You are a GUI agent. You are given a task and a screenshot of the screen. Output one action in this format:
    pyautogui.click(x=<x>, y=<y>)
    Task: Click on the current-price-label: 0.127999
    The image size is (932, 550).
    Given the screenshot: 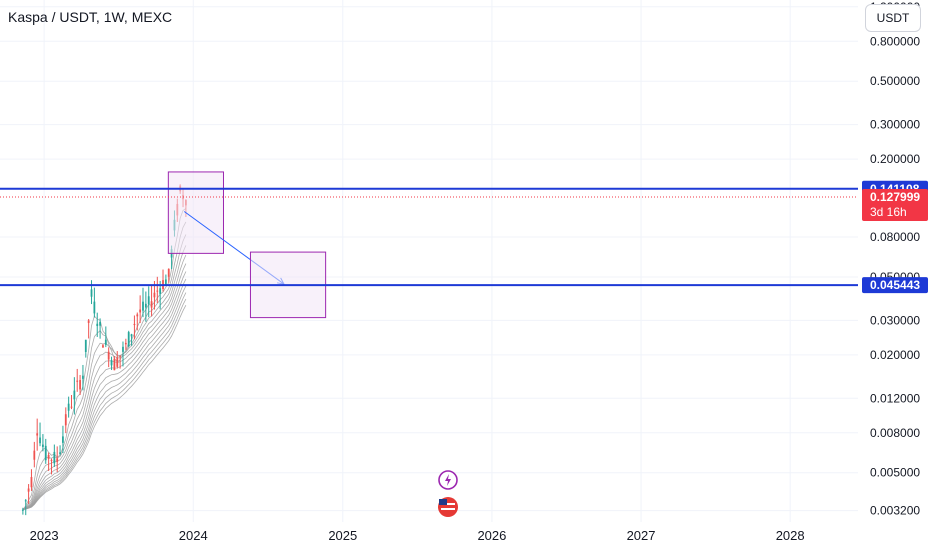 What is the action you would take?
    pyautogui.click(x=895, y=197)
    